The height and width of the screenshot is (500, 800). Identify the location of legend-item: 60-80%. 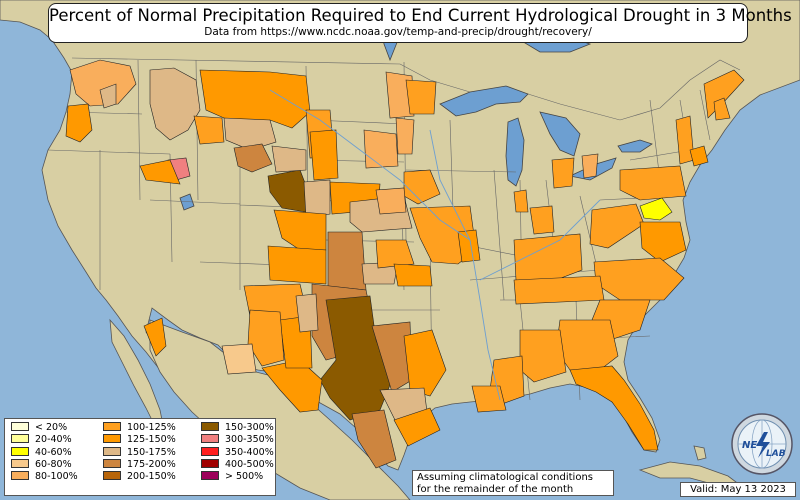
(44, 464).